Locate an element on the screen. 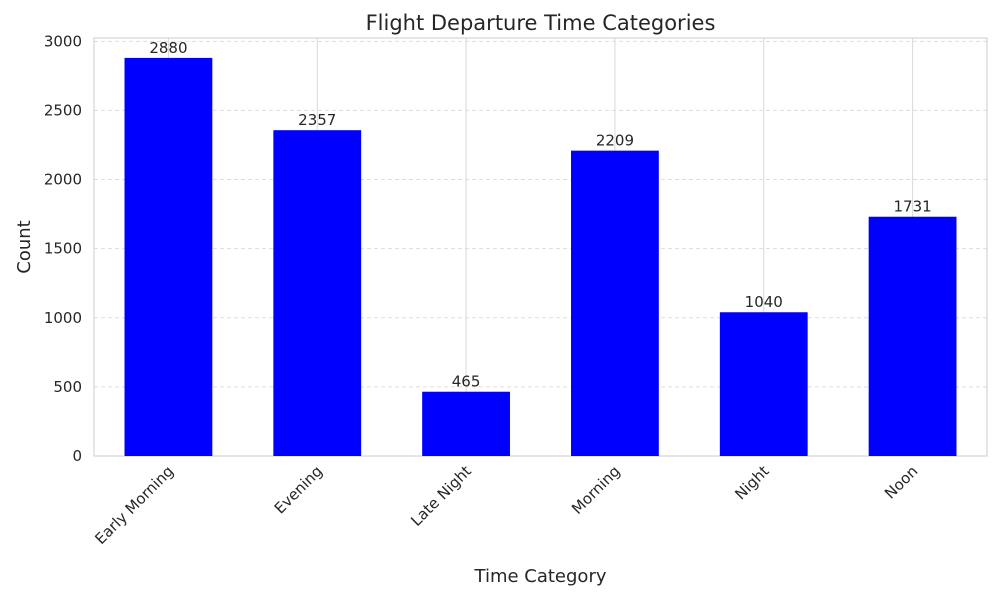 The image size is (1000, 600). x-tick-label: Evening is located at coordinates (298, 489).